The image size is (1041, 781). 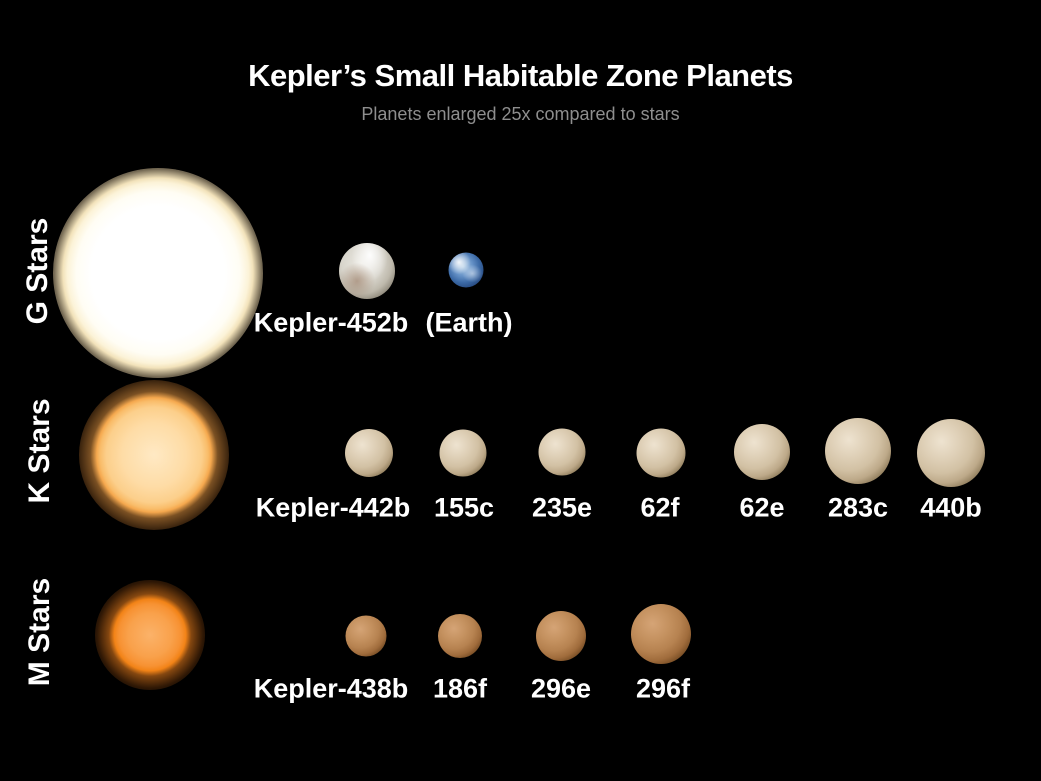 I want to click on label-kepler-283c: 283c, so click(x=858, y=507).